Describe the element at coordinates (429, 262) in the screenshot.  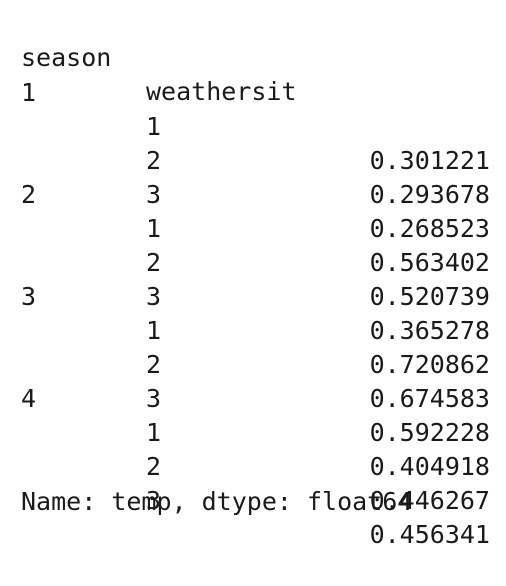
I see `value-cell: 0.563402` at that location.